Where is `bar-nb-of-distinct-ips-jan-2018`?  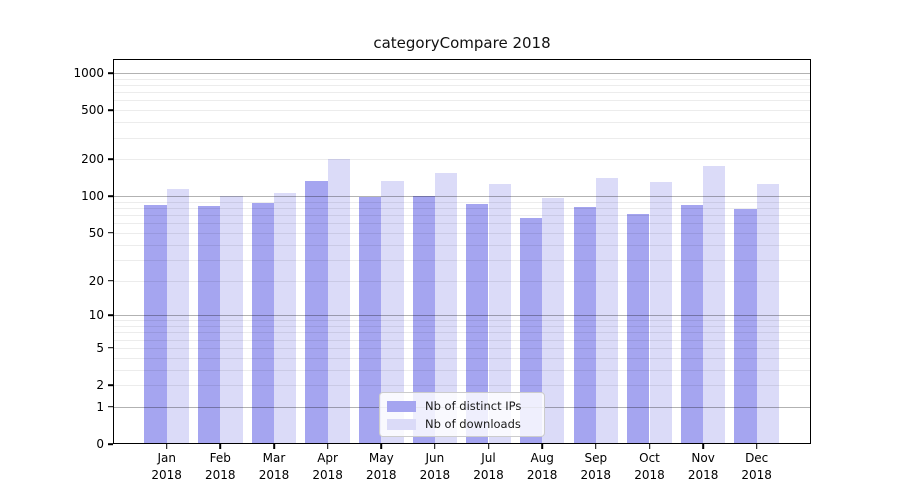 bar-nb-of-distinct-ips-jan-2018 is located at coordinates (155, 324).